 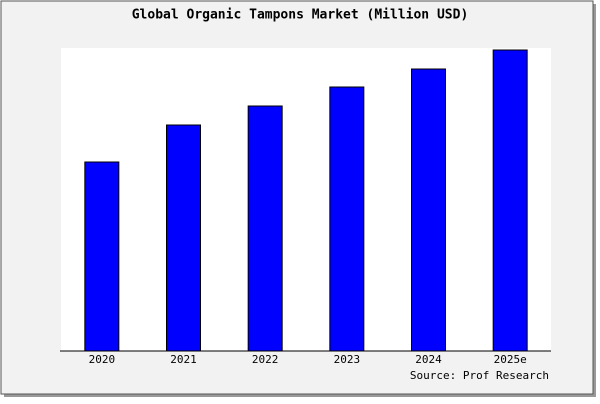 What do you see at coordinates (183, 359) in the screenshot?
I see `x-tick-label: 2021` at bounding box center [183, 359].